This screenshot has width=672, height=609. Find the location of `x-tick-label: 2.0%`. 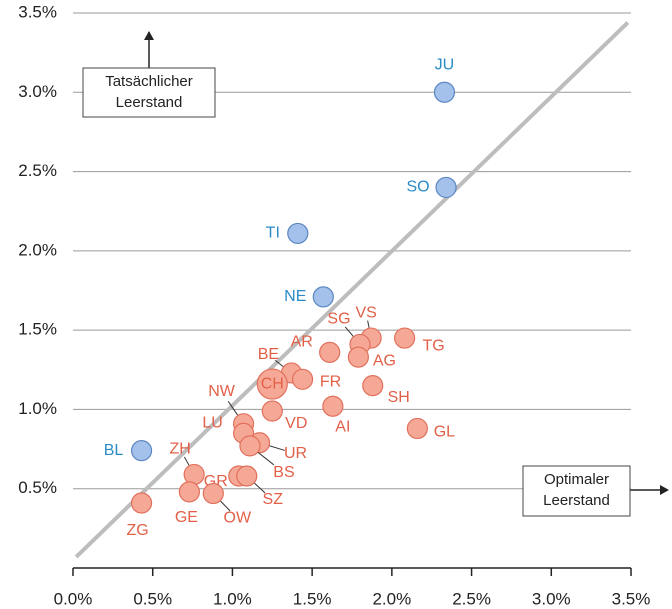

x-tick-label: 2.0% is located at coordinates (391, 598).